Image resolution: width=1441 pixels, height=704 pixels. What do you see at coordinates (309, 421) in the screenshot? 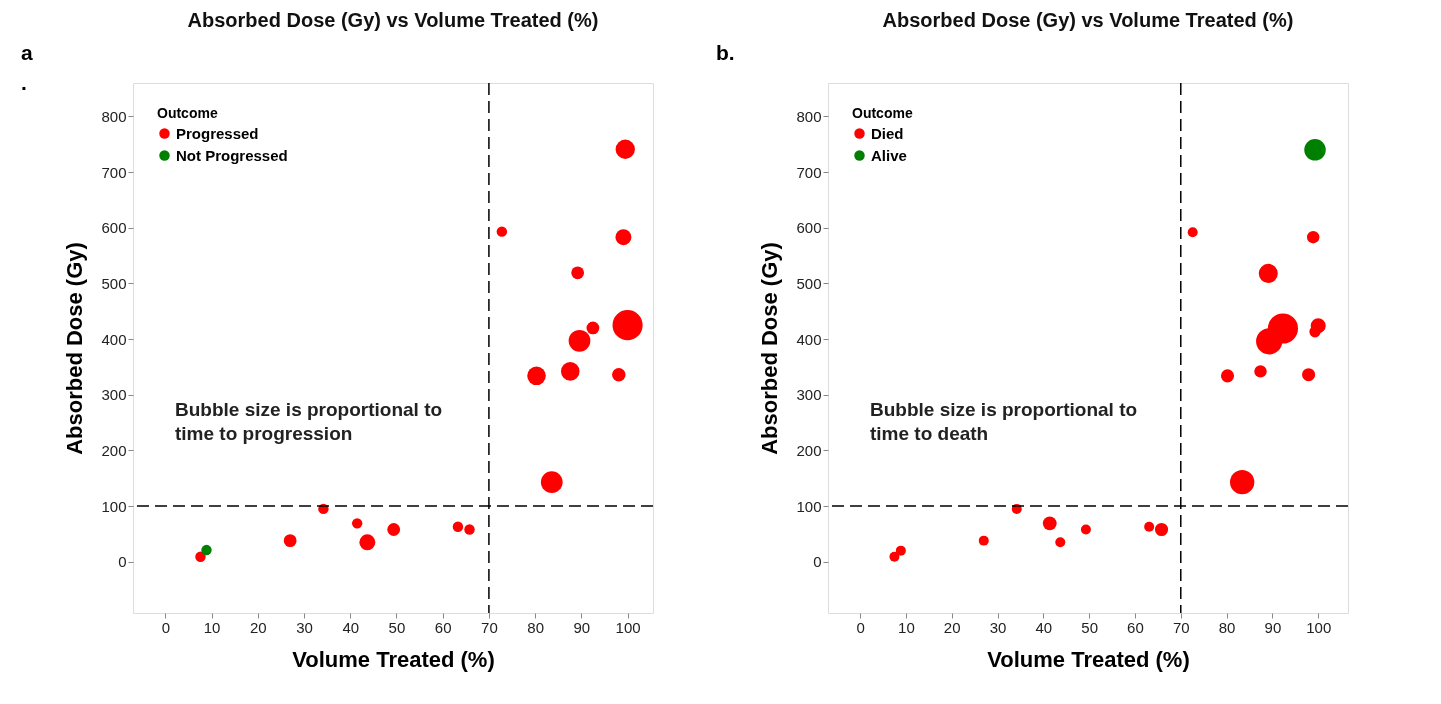
I see `annotation: Bubble size is proportional to time to progression` at bounding box center [309, 421].